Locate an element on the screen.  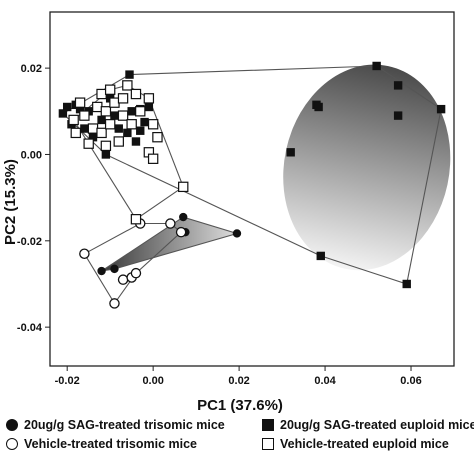
y-tick-label: -0.02 is located at coordinates (29, 242).